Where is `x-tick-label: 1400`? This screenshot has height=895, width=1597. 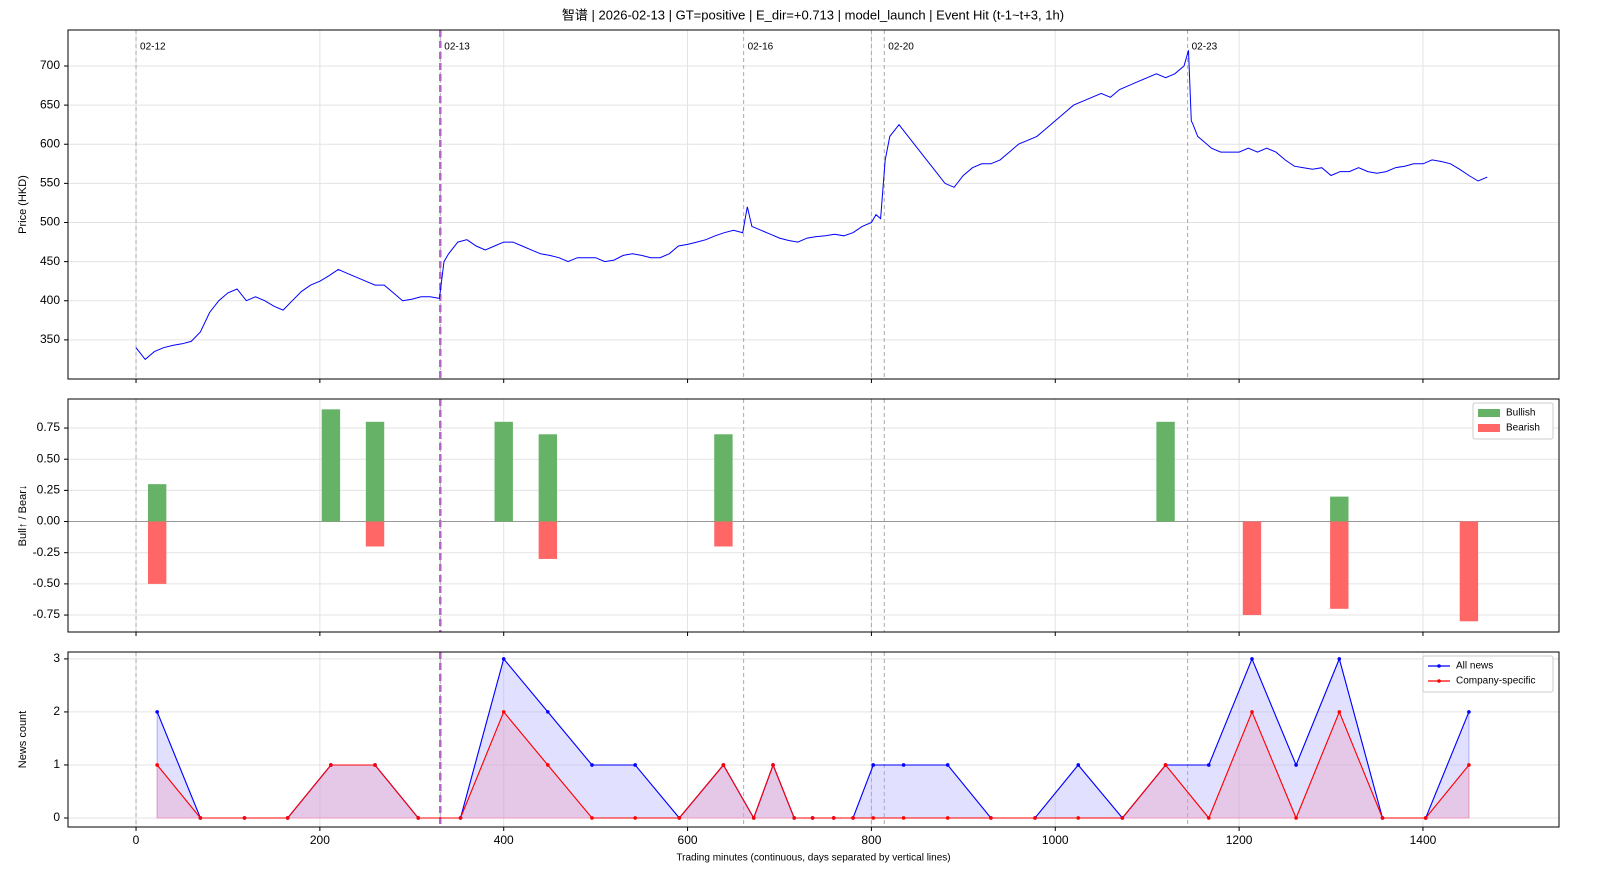 x-tick-label: 1400 is located at coordinates (1423, 840).